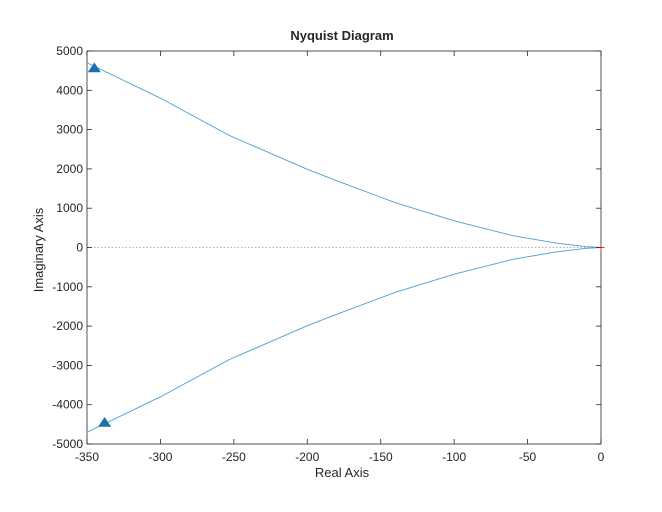 This screenshot has height=512, width=662. I want to click on x-tick-label: -250, so click(234, 457).